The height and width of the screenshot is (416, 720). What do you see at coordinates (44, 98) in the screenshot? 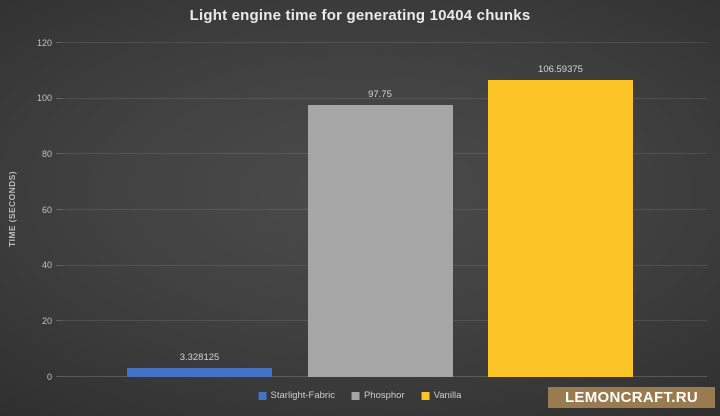
I see `y-tick-label-100: 100` at bounding box center [44, 98].